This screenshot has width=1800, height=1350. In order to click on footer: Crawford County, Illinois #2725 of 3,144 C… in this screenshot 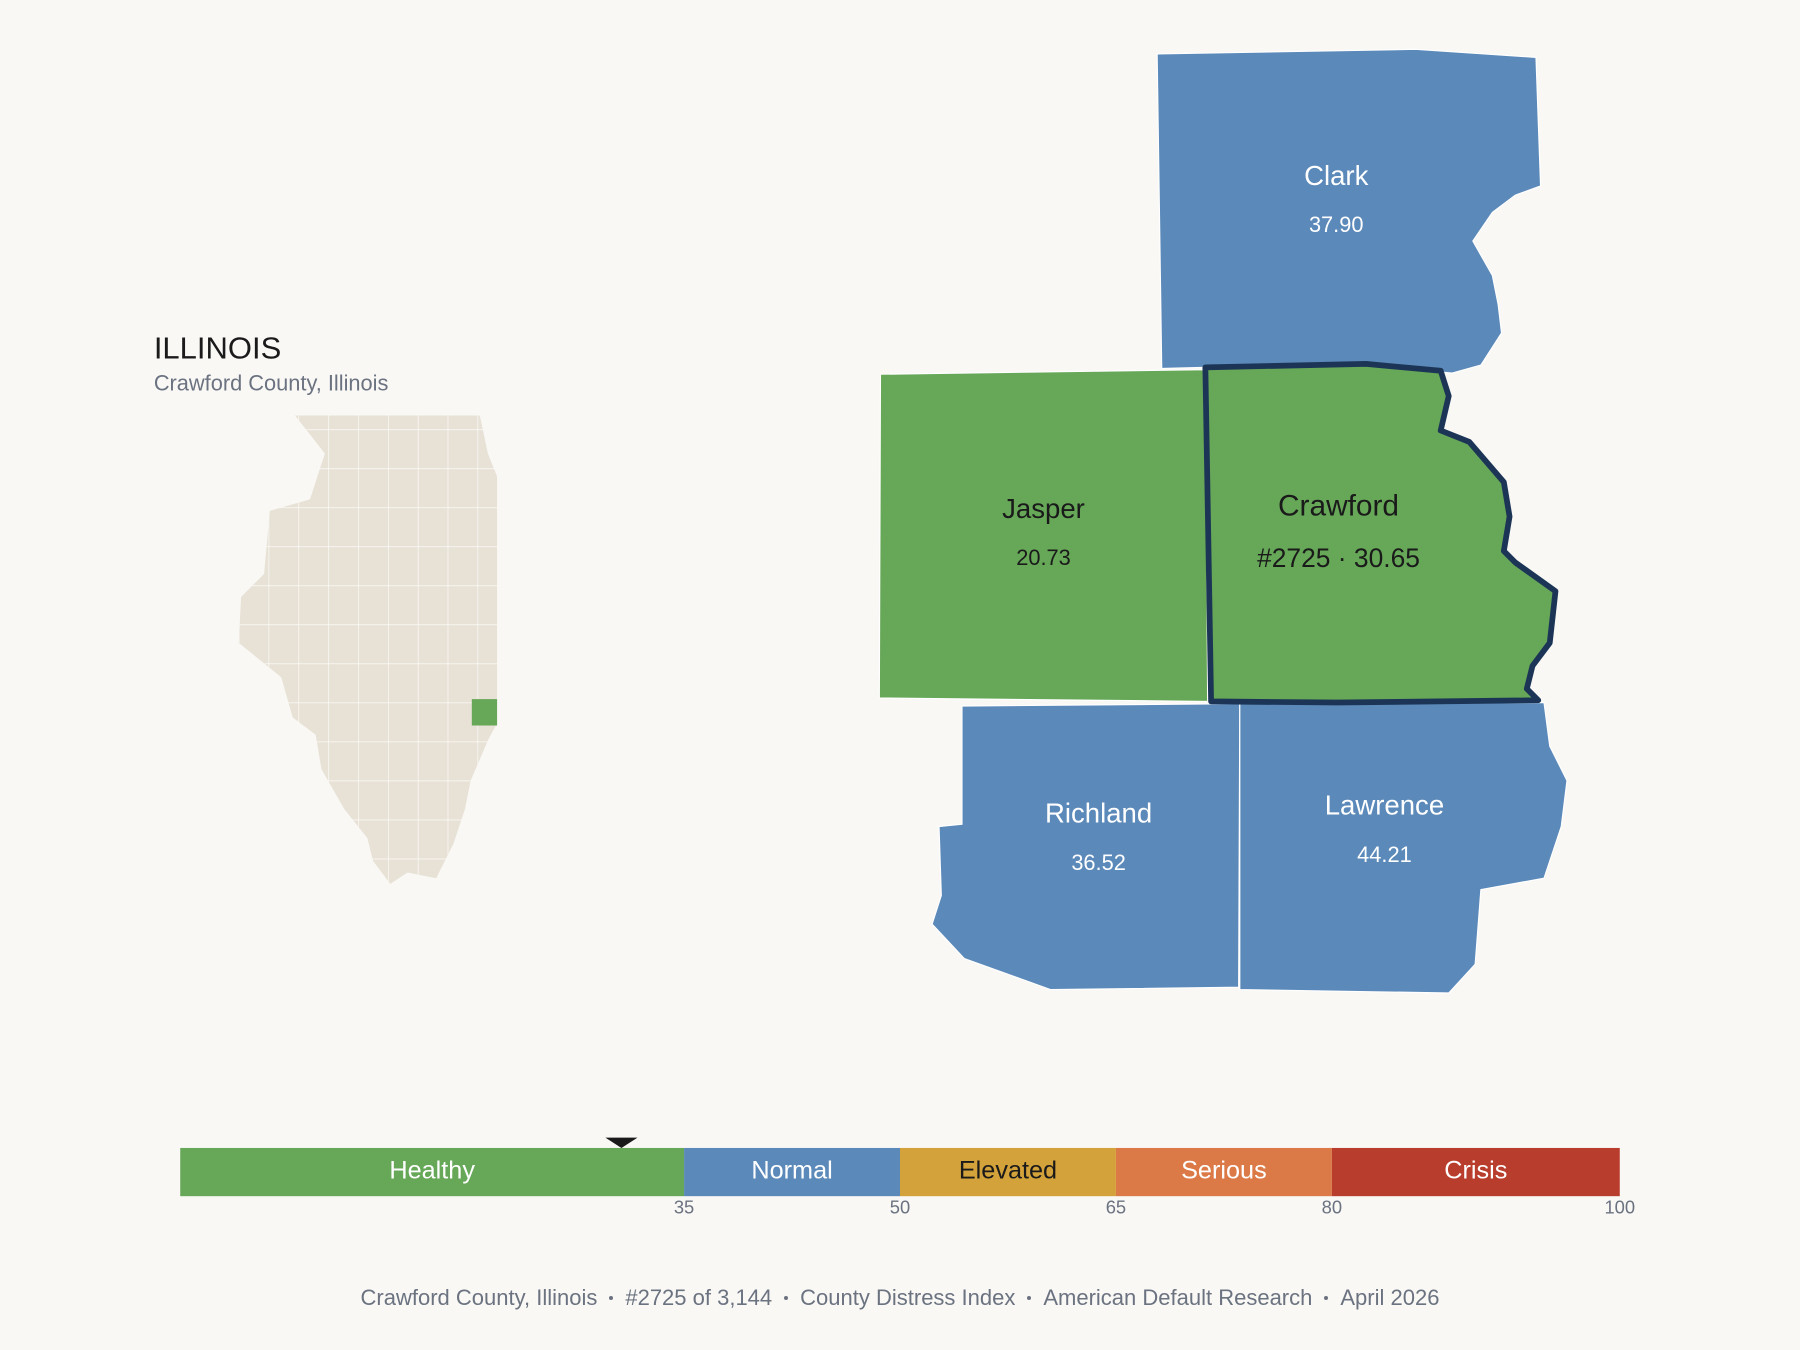, I will do `click(900, 1298)`.